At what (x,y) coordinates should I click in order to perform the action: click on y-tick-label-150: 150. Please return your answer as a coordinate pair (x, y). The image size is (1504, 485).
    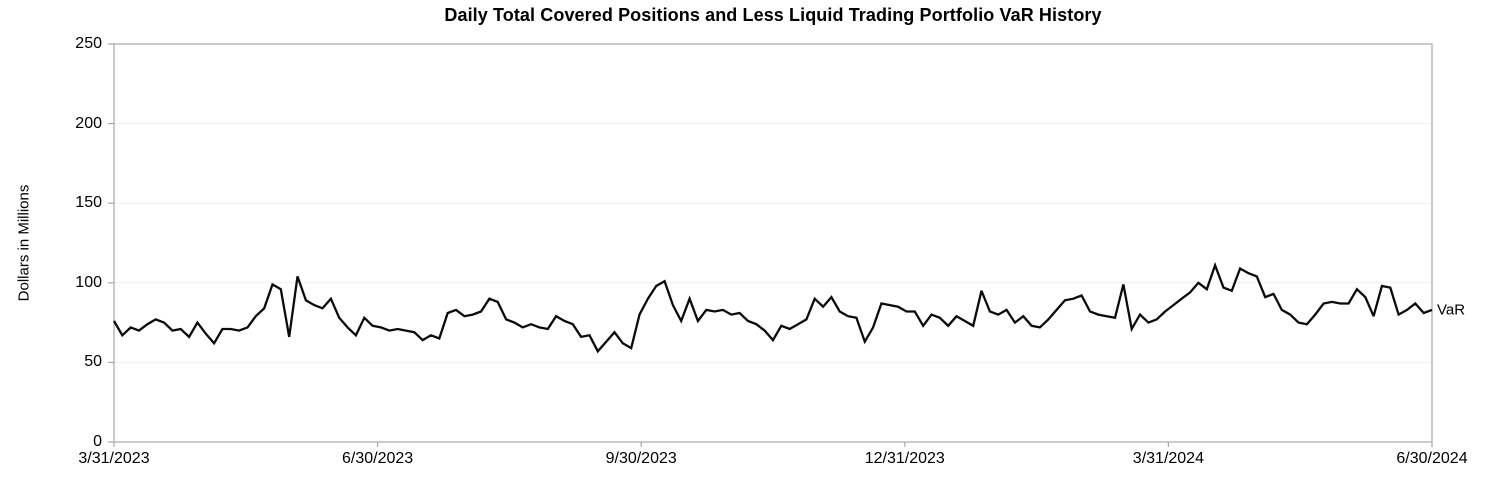
    Looking at the image, I should click on (88, 203).